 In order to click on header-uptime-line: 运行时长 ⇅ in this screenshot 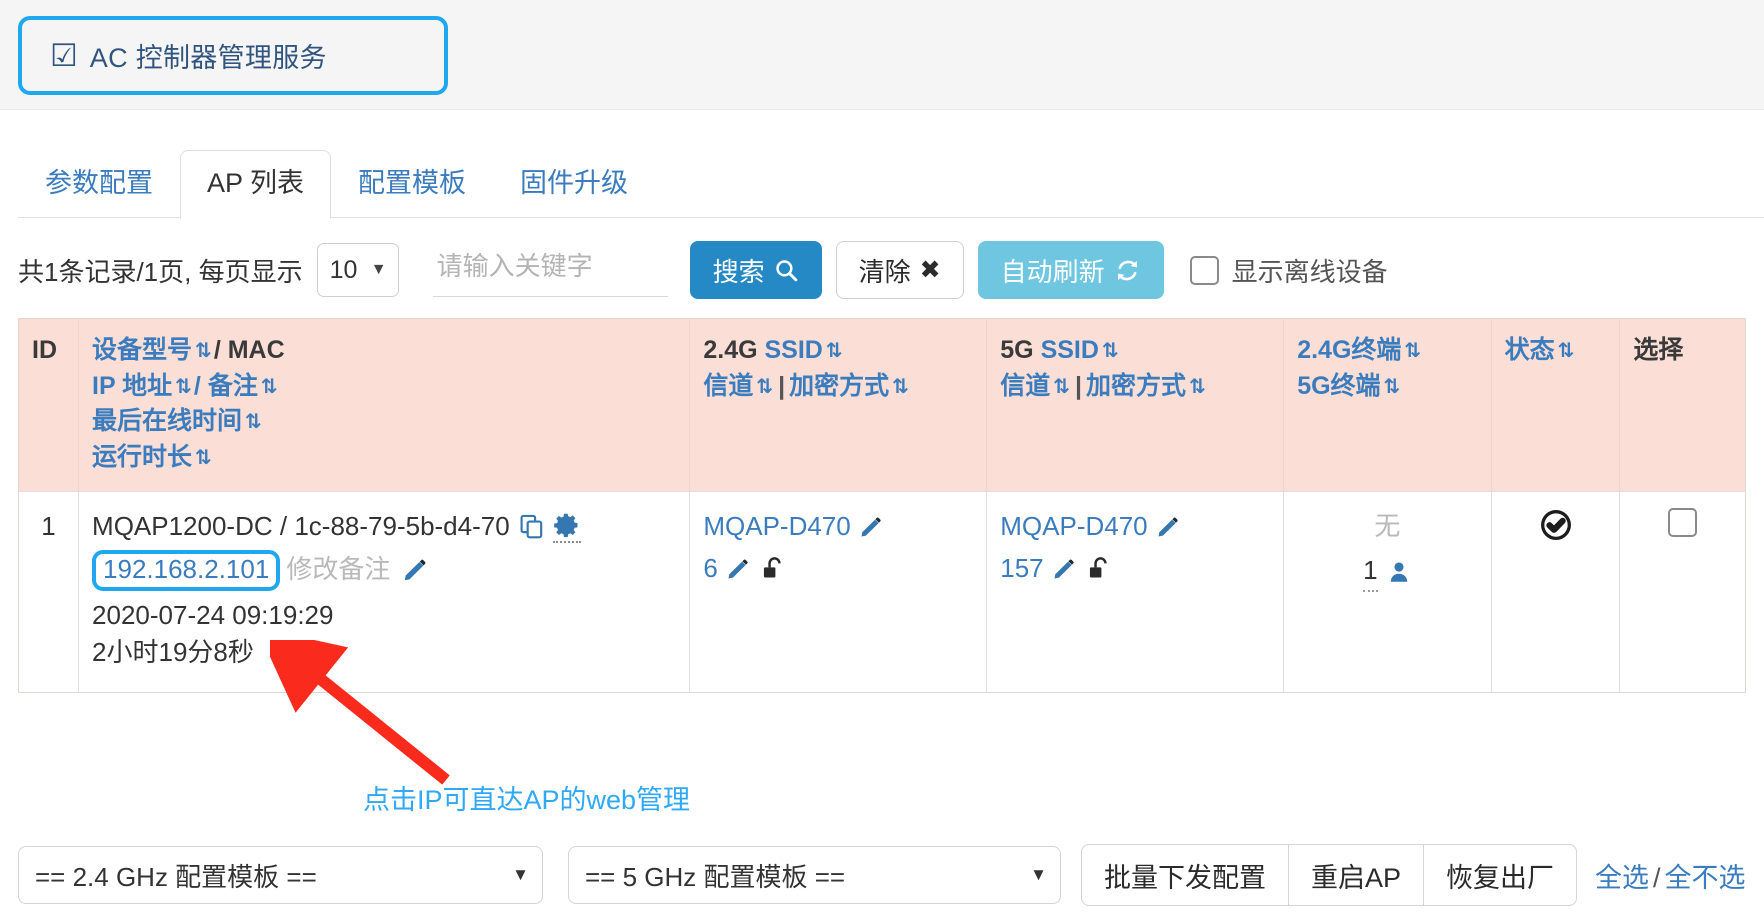, I will do `click(152, 456)`.